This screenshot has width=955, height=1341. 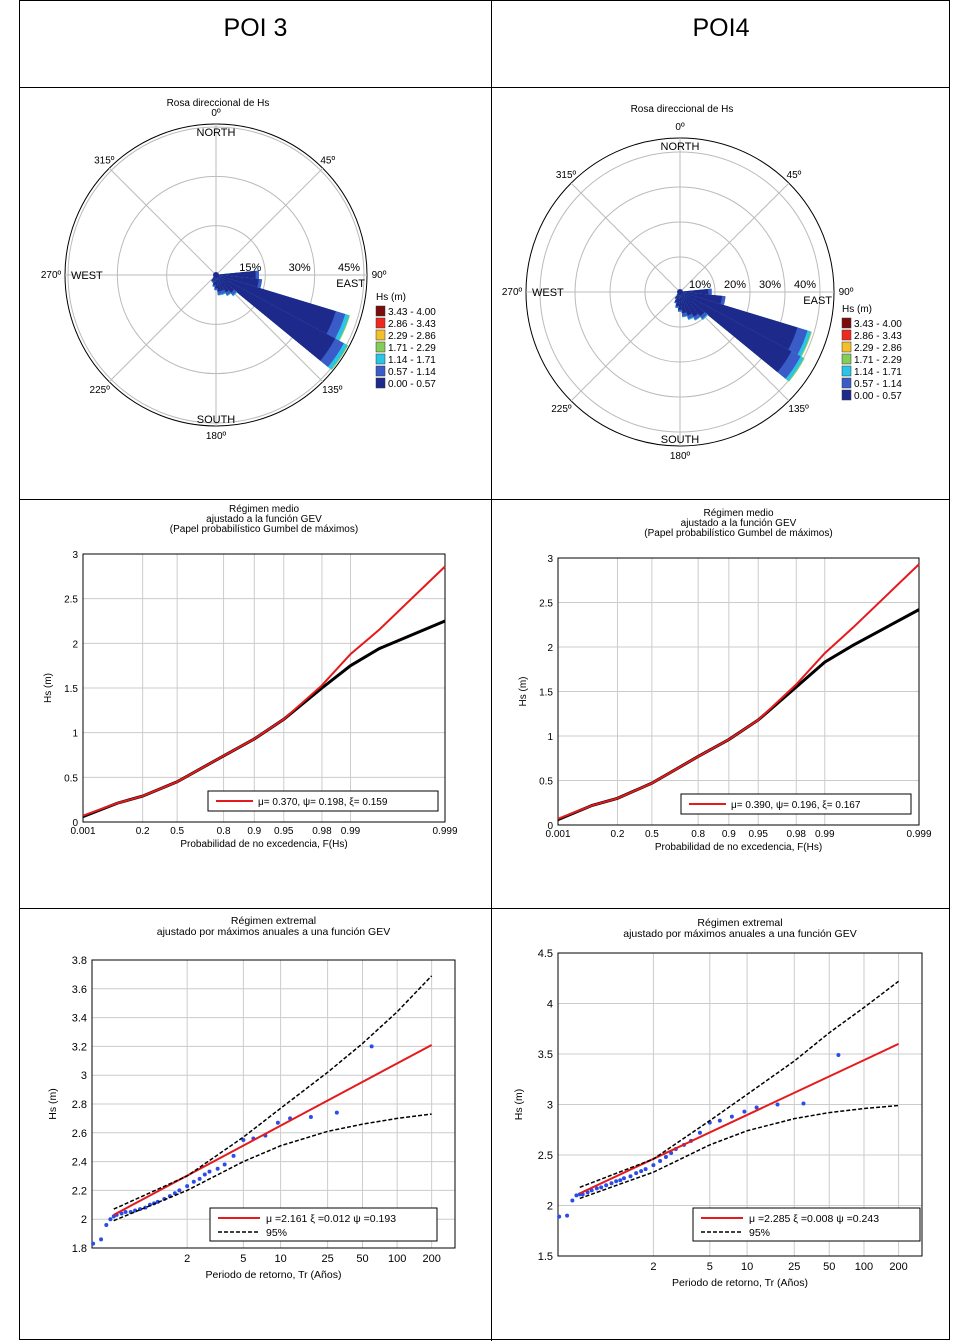 I want to click on legend-label: 0.57 - 1.14, so click(x=878, y=384).